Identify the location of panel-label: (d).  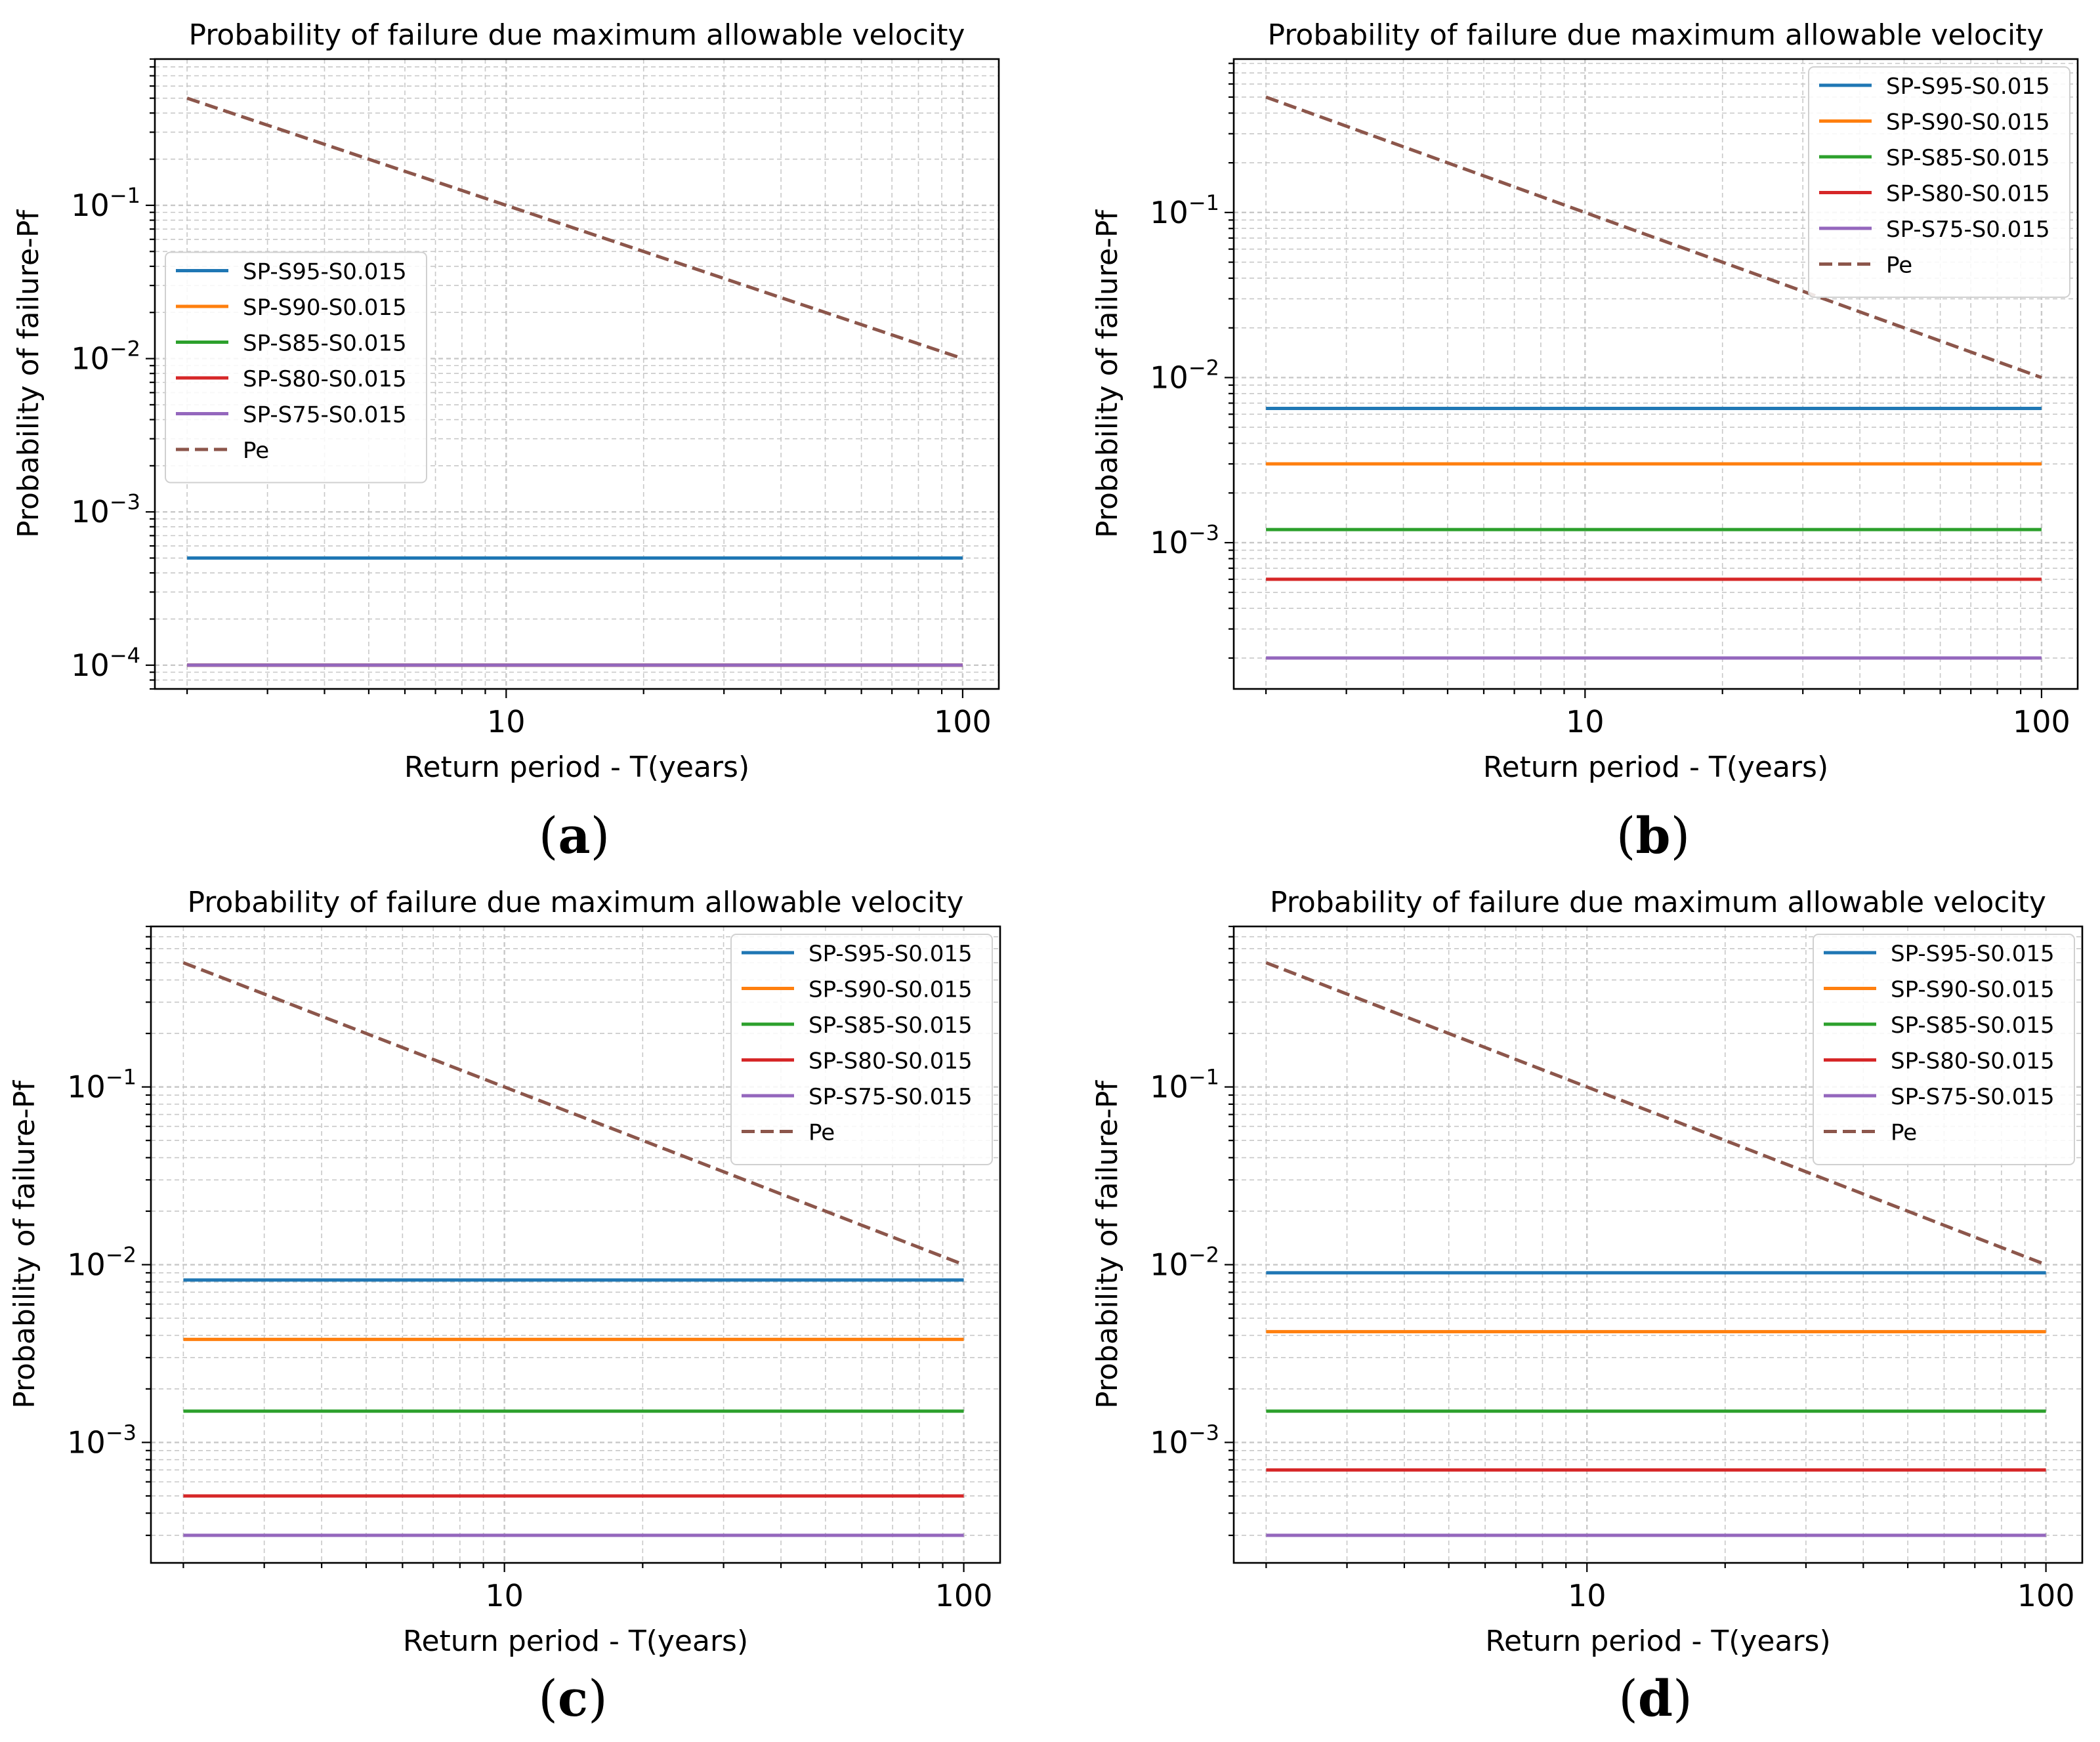
(1655, 1699).